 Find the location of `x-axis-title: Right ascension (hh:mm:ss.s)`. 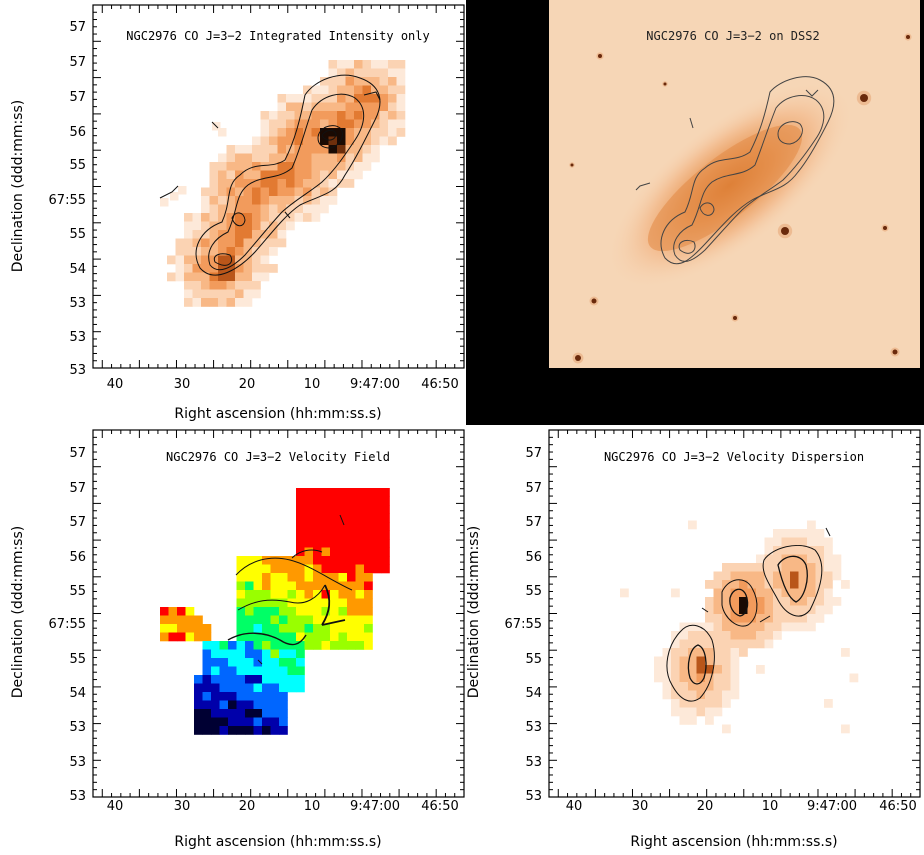

x-axis-title: Right ascension (hh:mm:ss.s) is located at coordinates (277, 414).